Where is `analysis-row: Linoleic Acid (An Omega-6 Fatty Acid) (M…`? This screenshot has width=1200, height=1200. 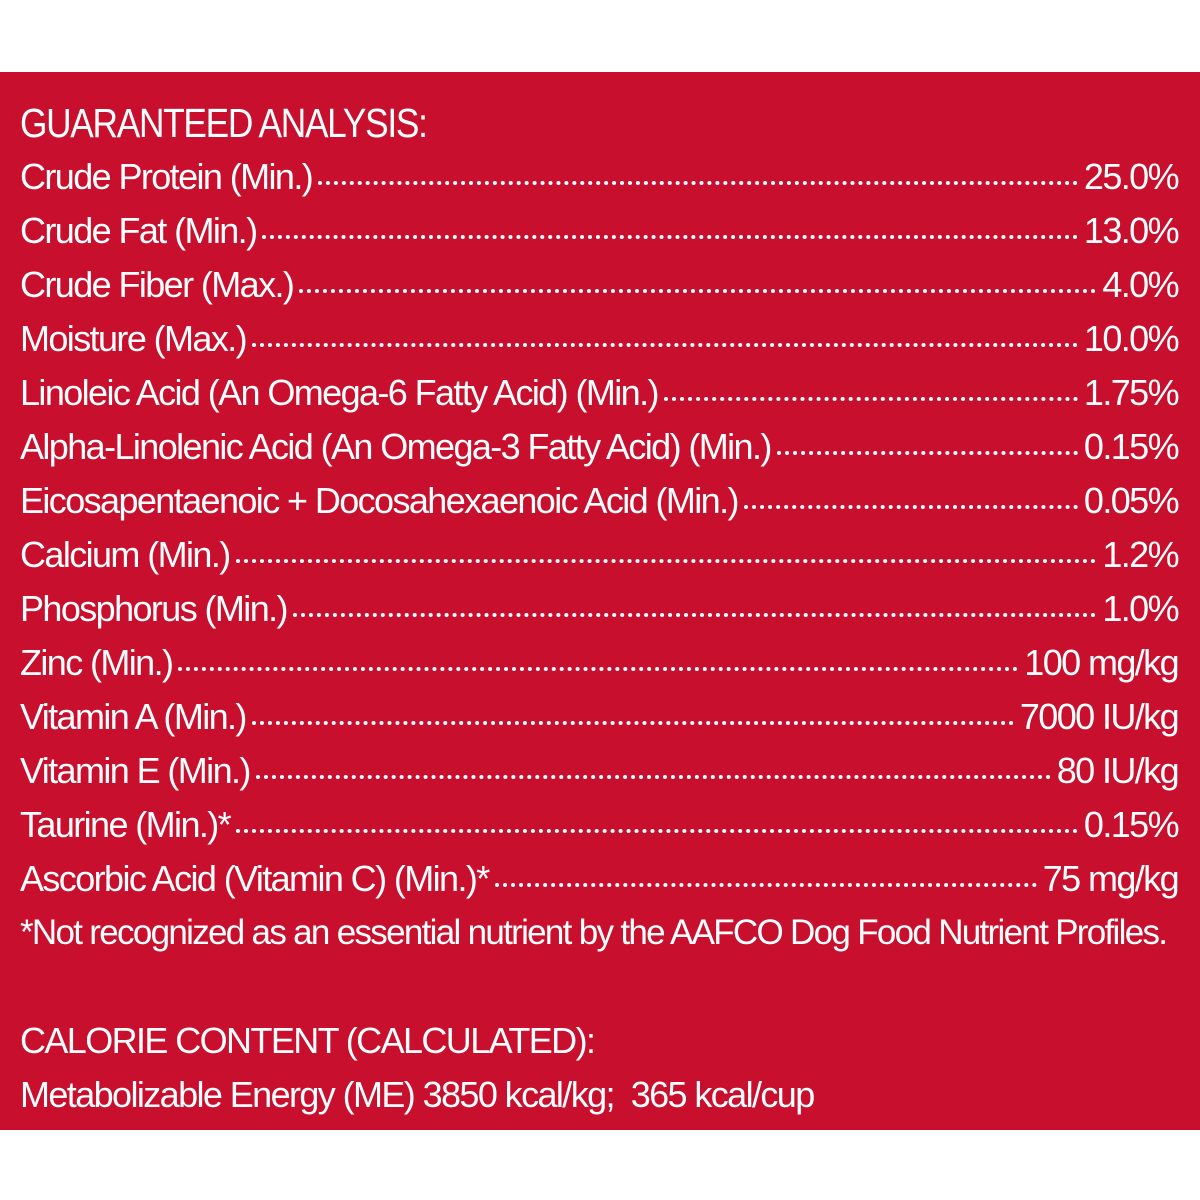 analysis-row: Linoleic Acid (An Omega-6 Fatty Acid) (M… is located at coordinates (600, 393).